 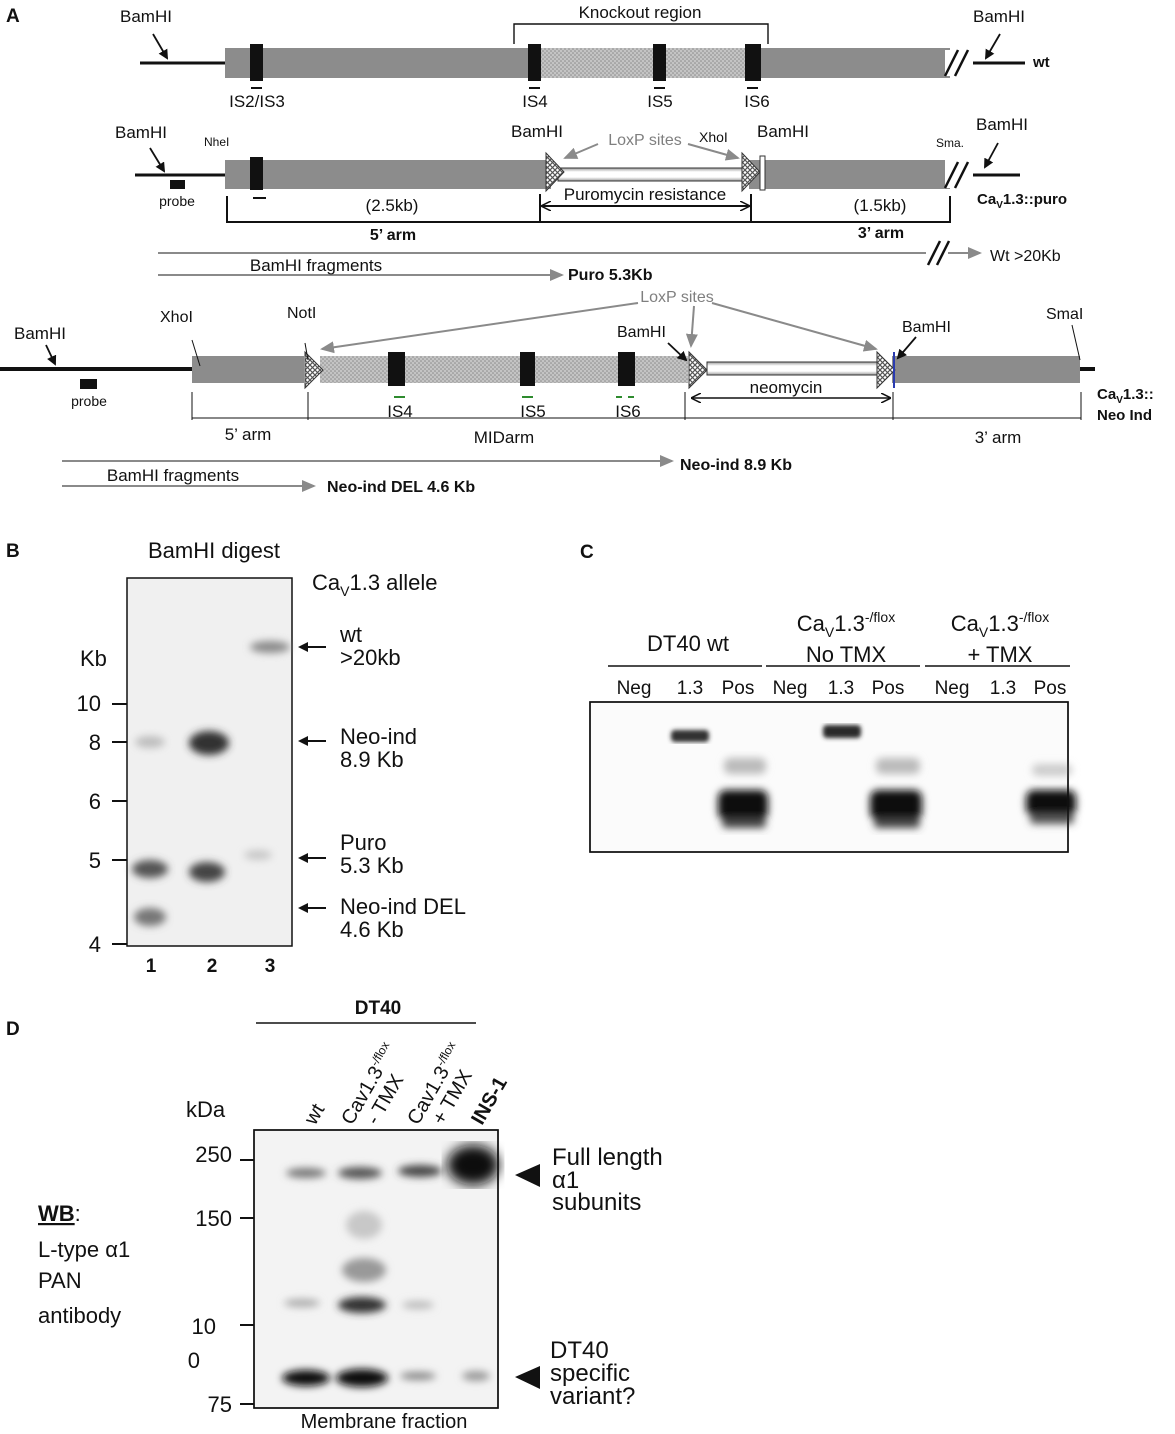 What do you see at coordinates (1124, 415) in the screenshot?
I see `neo-construct-name-line2: Neo Ind` at bounding box center [1124, 415].